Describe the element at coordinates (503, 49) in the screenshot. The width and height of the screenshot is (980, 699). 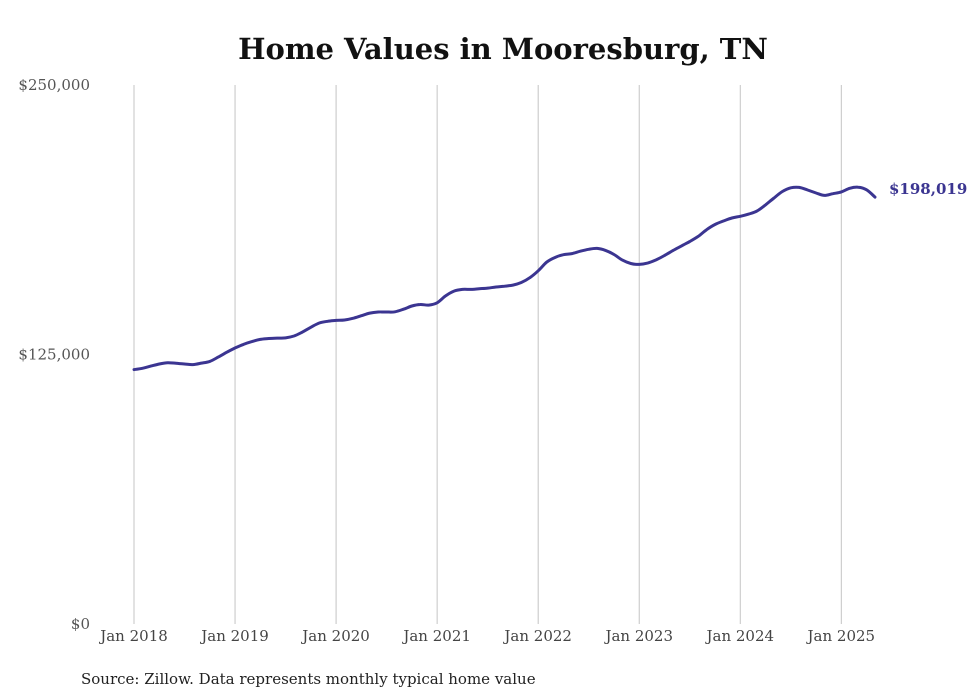
I see `chart-title: Home Values in Mooresburg, TN` at that location.